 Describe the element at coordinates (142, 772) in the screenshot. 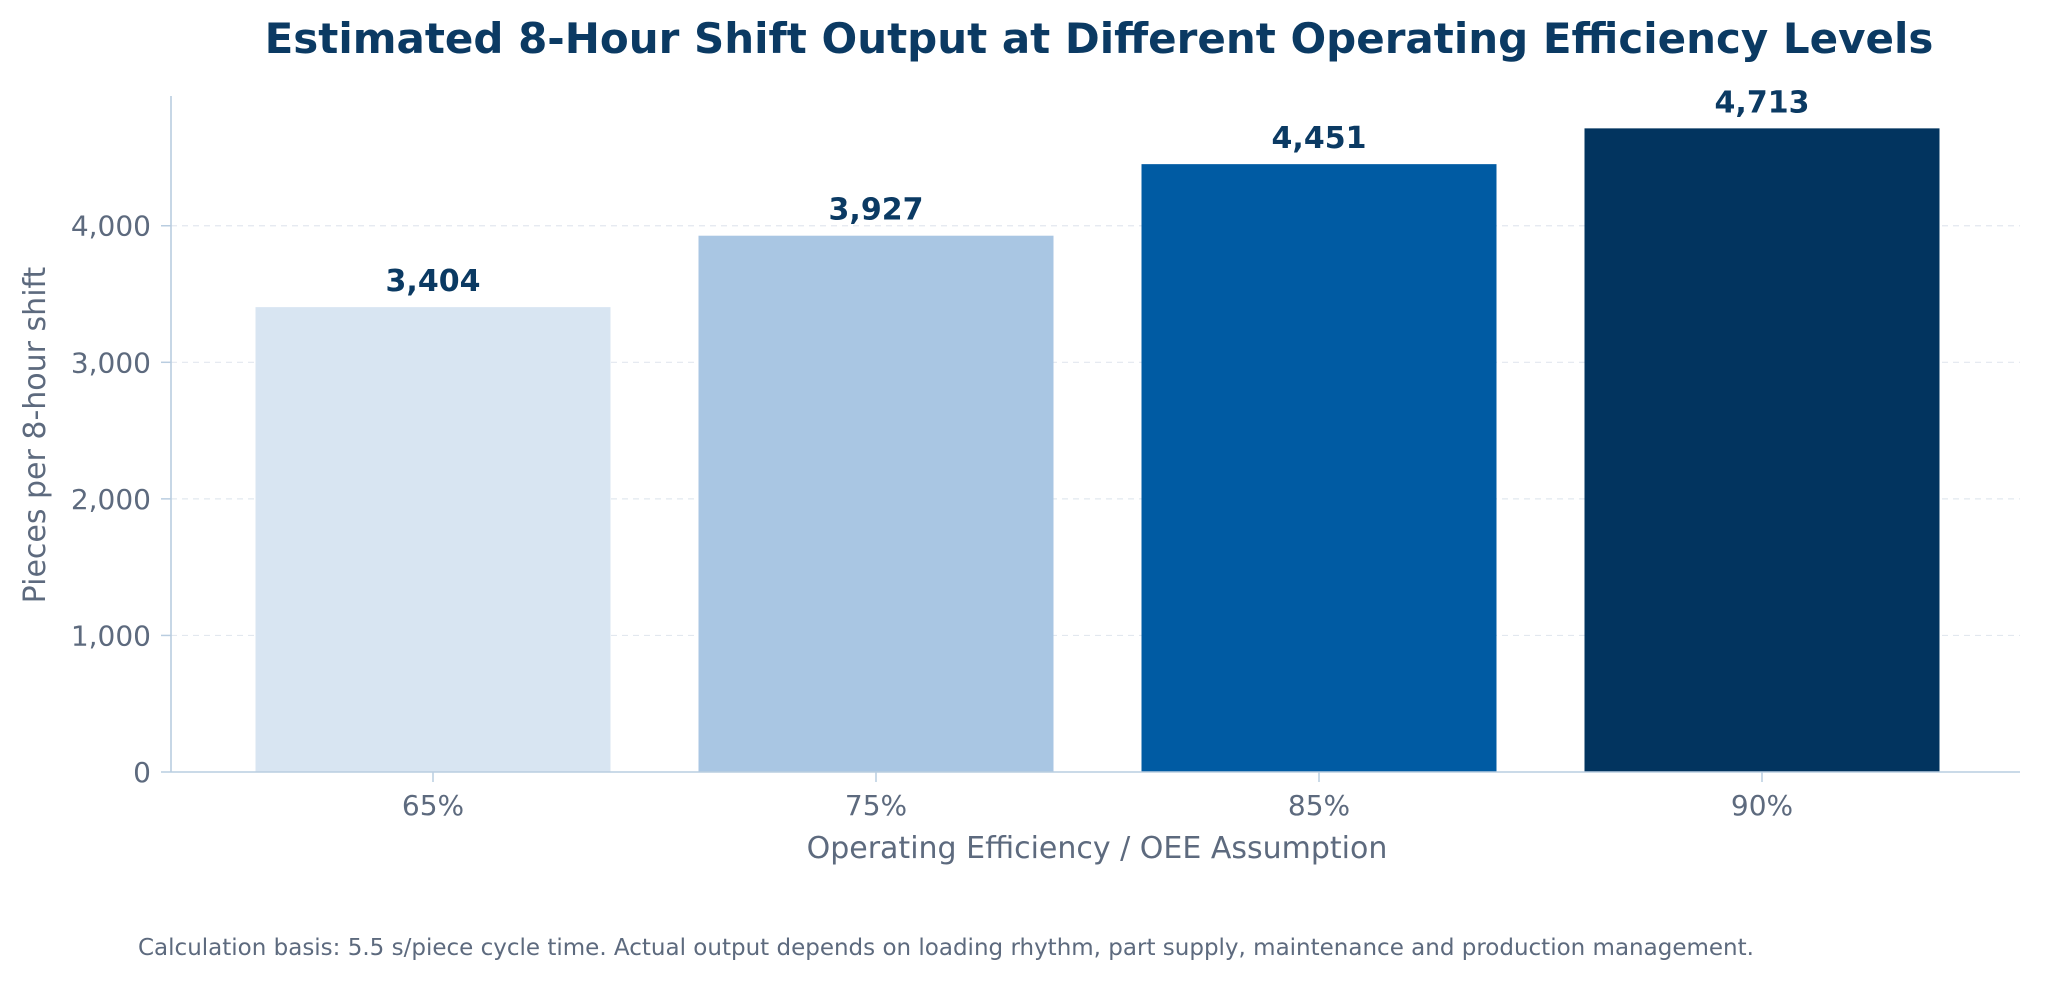

I see `y-tick-label: 0` at that location.